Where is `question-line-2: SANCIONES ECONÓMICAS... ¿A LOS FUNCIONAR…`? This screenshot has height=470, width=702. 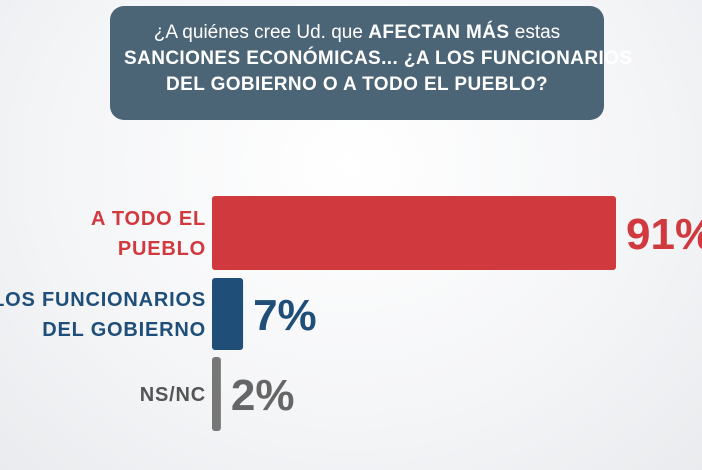
question-line-2: SANCIONES ECONÓMICAS... ¿A LOS FUNCIONAR… is located at coordinates (378, 58).